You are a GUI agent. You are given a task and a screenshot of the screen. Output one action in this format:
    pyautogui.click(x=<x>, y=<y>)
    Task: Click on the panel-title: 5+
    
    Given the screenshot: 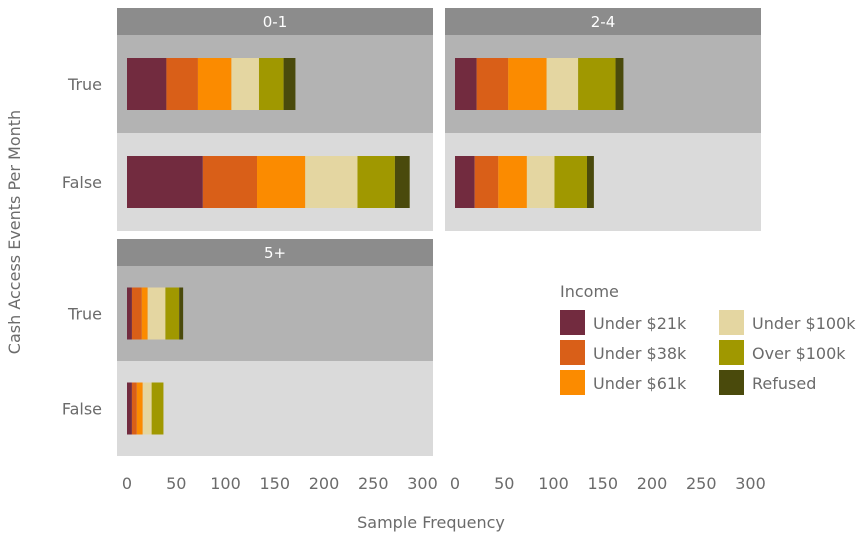 What is the action you would take?
    pyautogui.click(x=275, y=253)
    